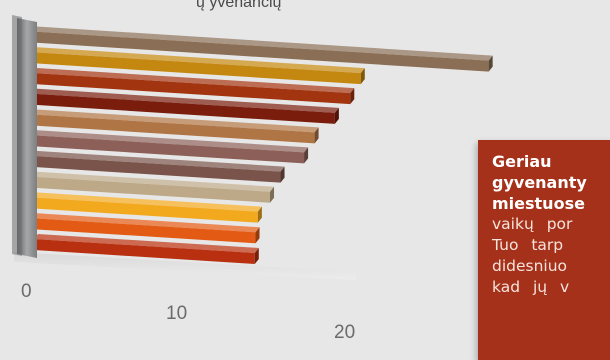  I want to click on callout-heading-line: miestuose, so click(538, 203).